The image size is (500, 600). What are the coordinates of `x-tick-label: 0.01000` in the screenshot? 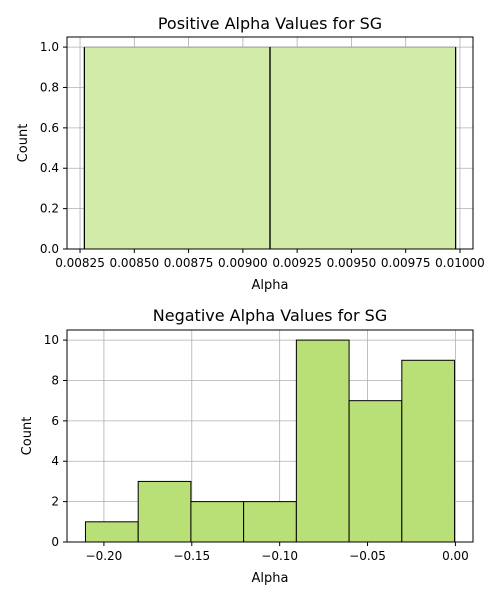 It's located at (460, 263).